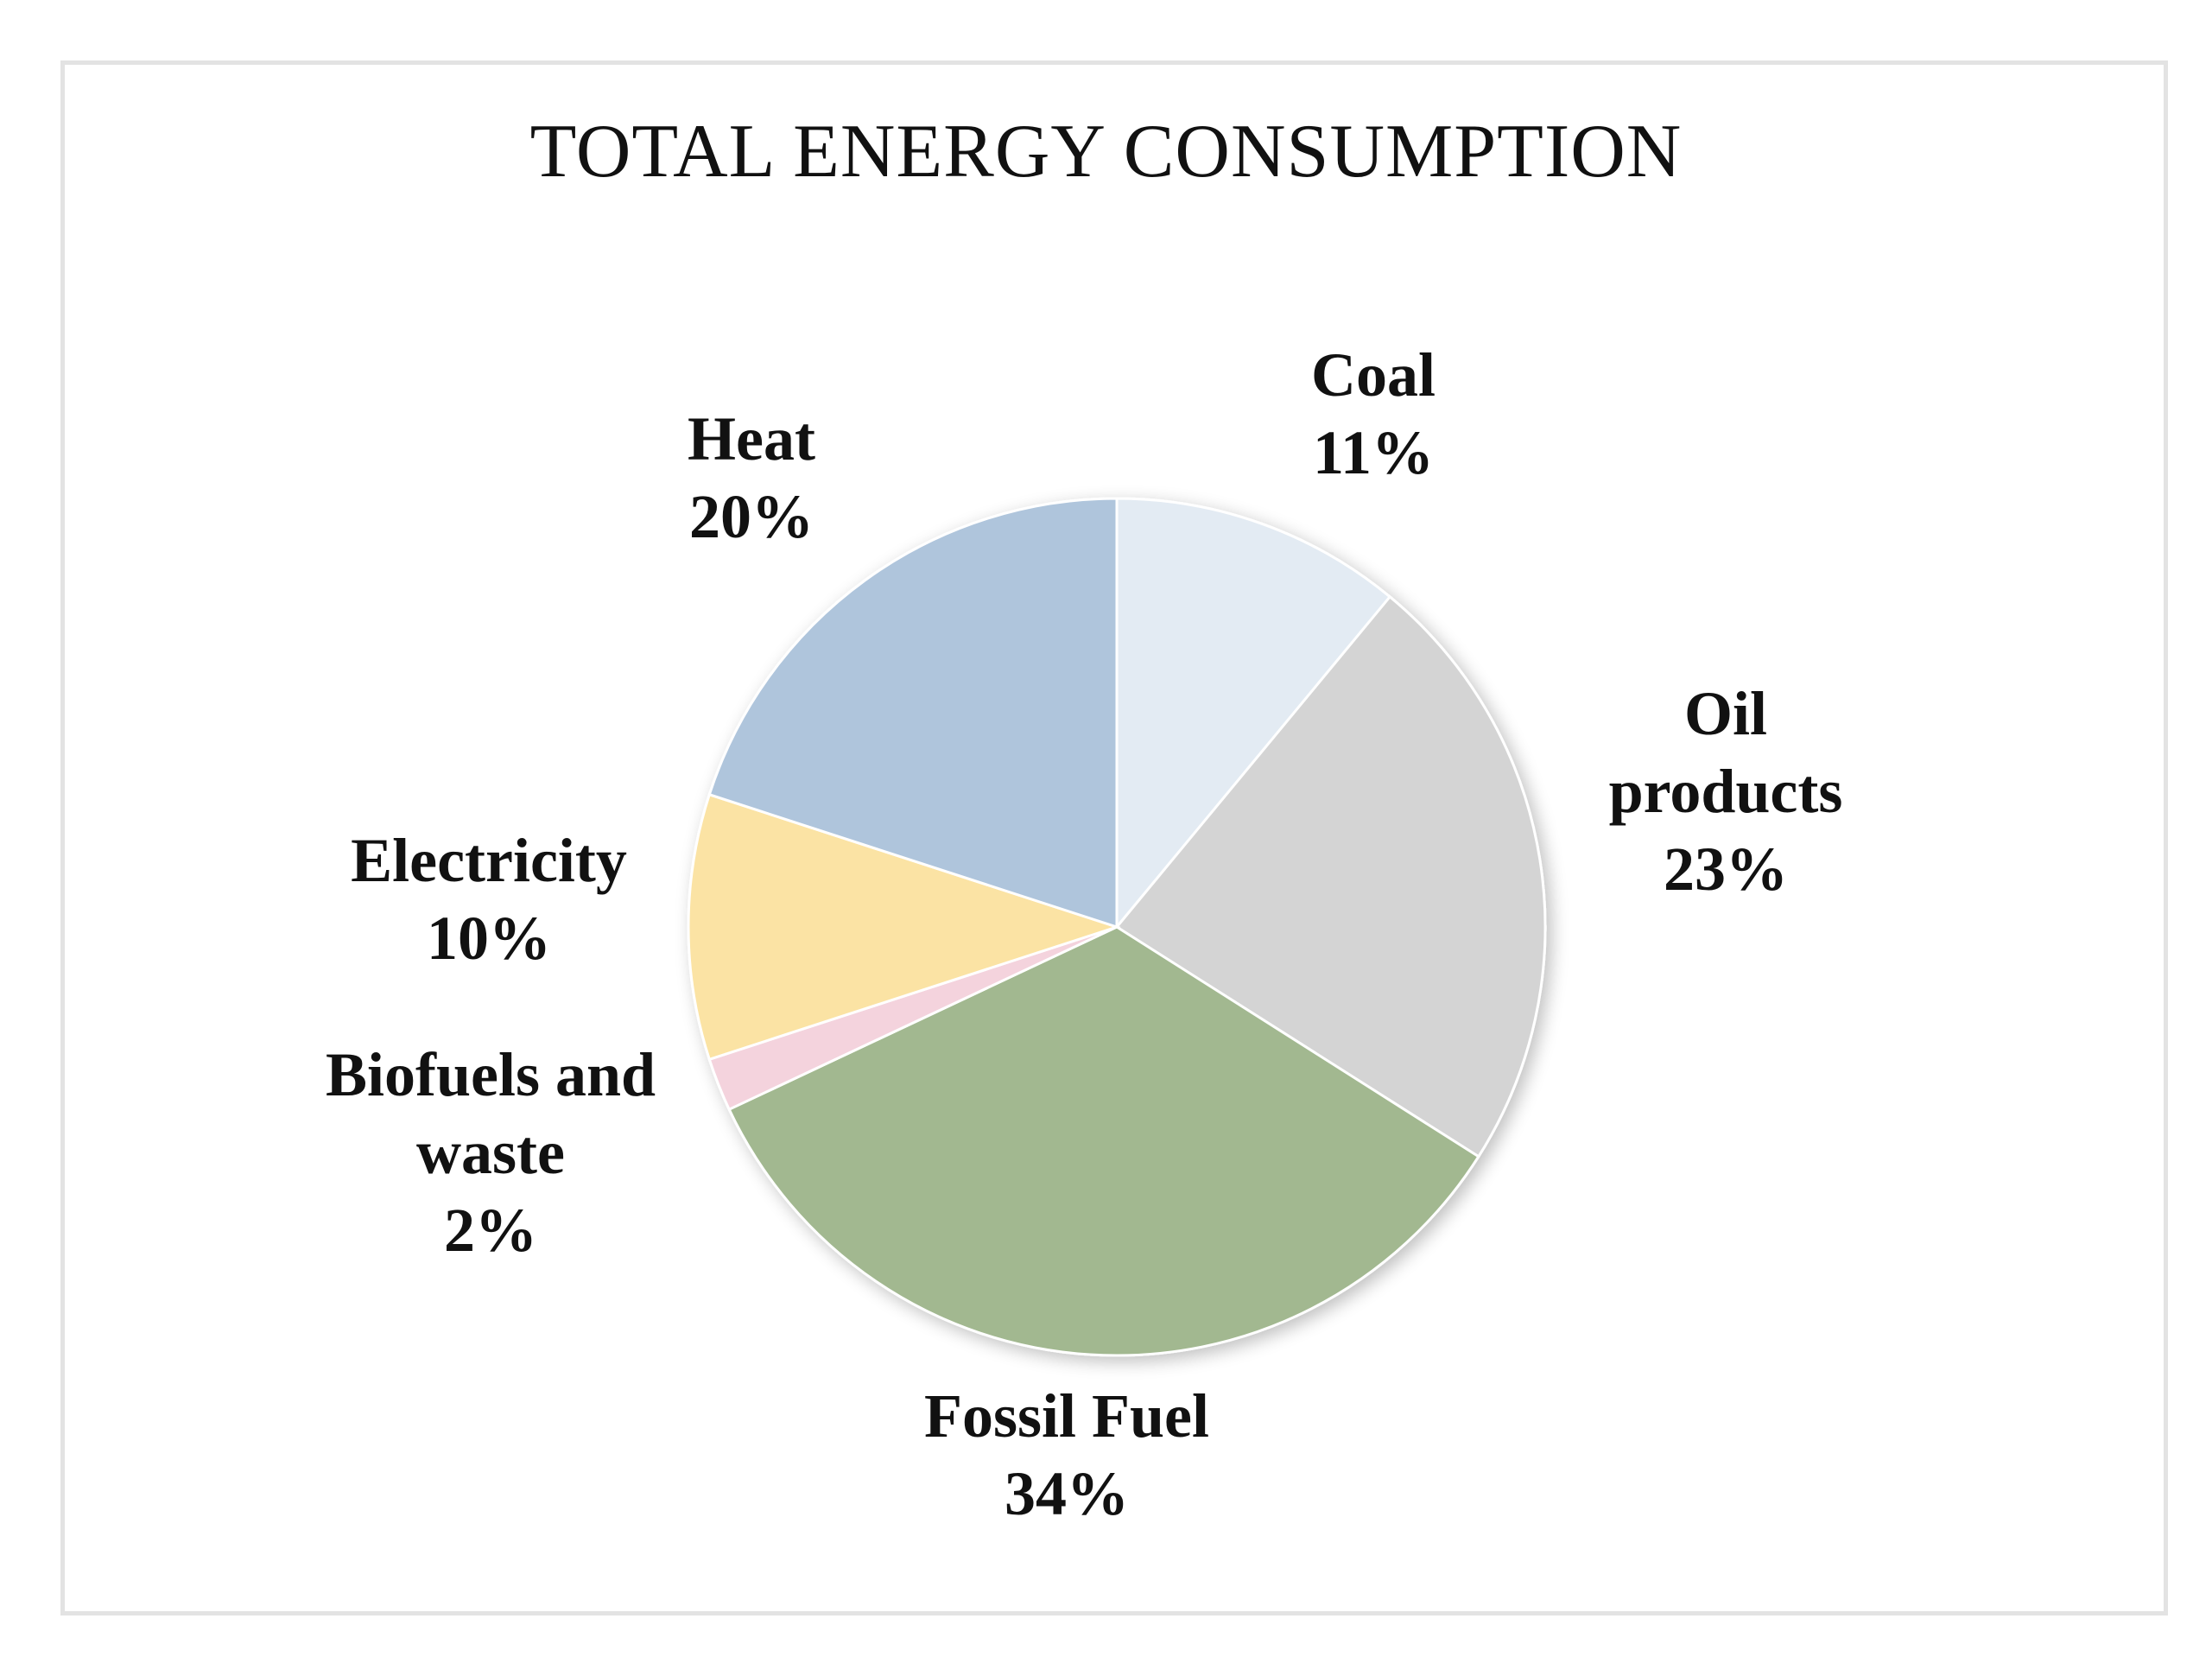 This screenshot has height=1663, width=2212. Describe the element at coordinates (1726, 792) in the screenshot. I see `data-label-oil-products: Oil products 23%` at that location.